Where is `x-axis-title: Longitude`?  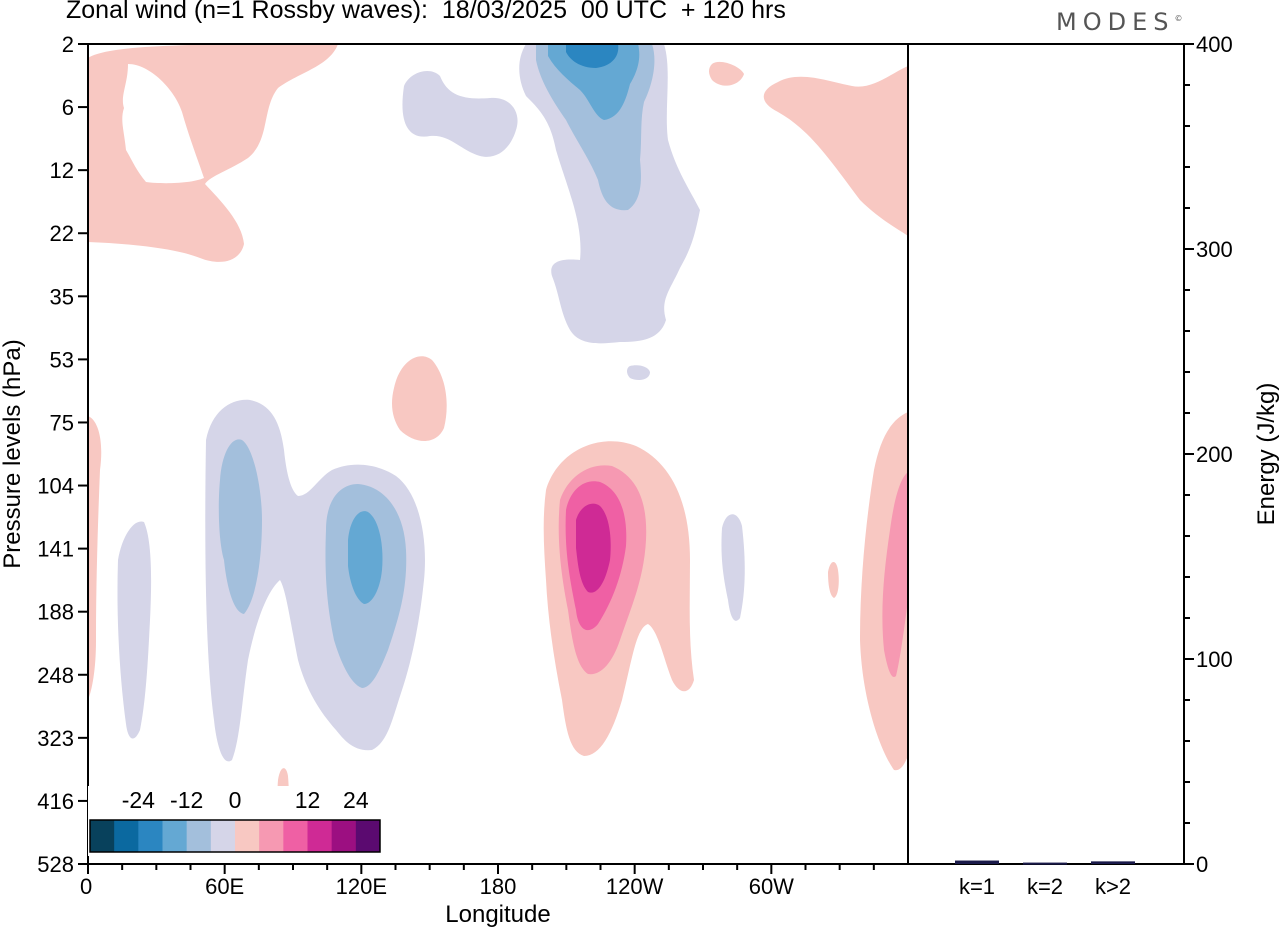 x-axis-title: Longitude is located at coordinates (497, 914).